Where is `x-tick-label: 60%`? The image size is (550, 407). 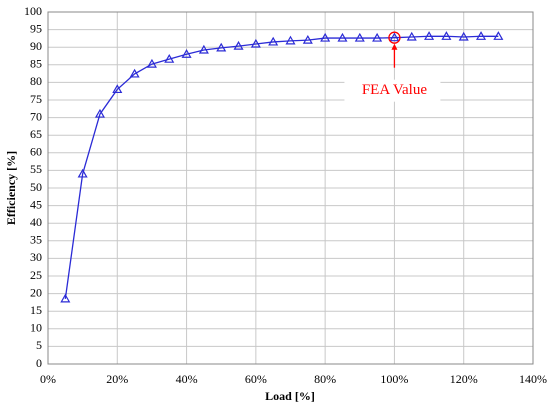 x-tick-label: 60% is located at coordinates (256, 379).